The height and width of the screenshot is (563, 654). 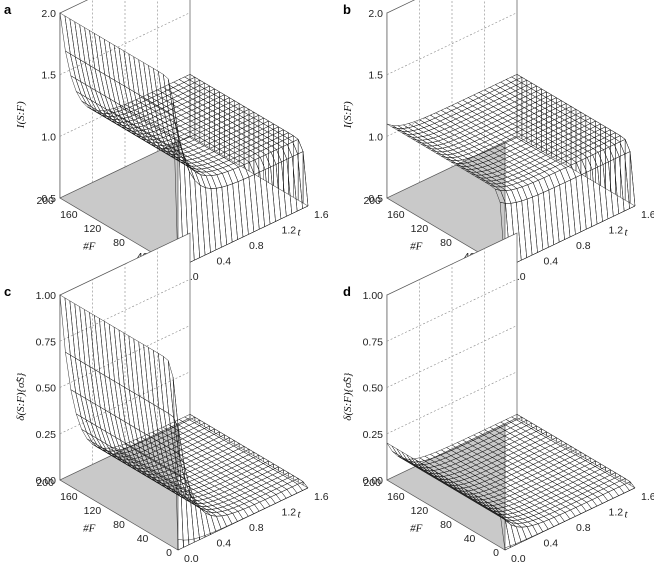 I want to click on t-tick-label: 1.6, so click(x=647, y=215).